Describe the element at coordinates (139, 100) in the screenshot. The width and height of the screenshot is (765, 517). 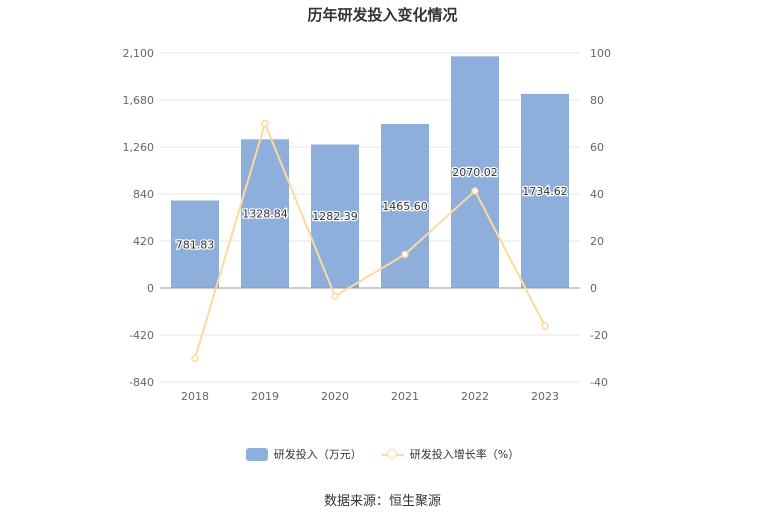
I see `y-left-tick-label: 1,680` at that location.